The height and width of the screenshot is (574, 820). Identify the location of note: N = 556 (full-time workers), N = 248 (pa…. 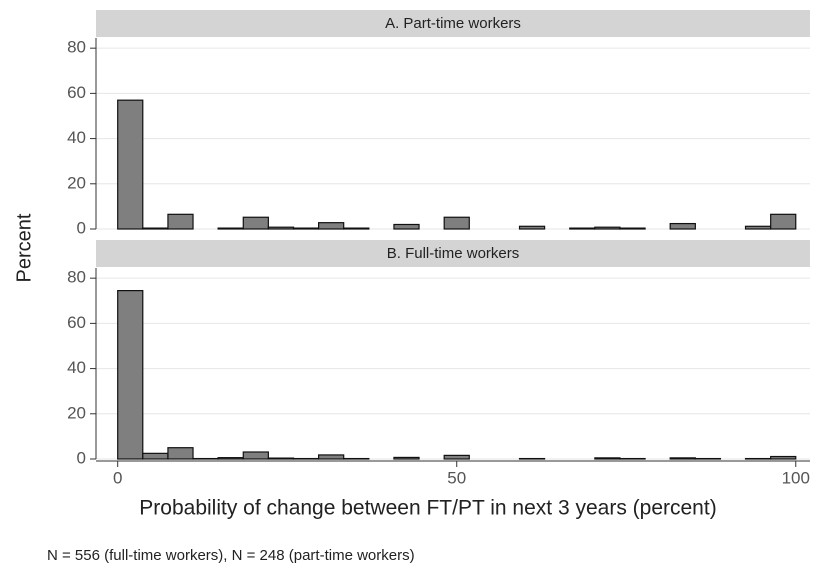
(231, 555).